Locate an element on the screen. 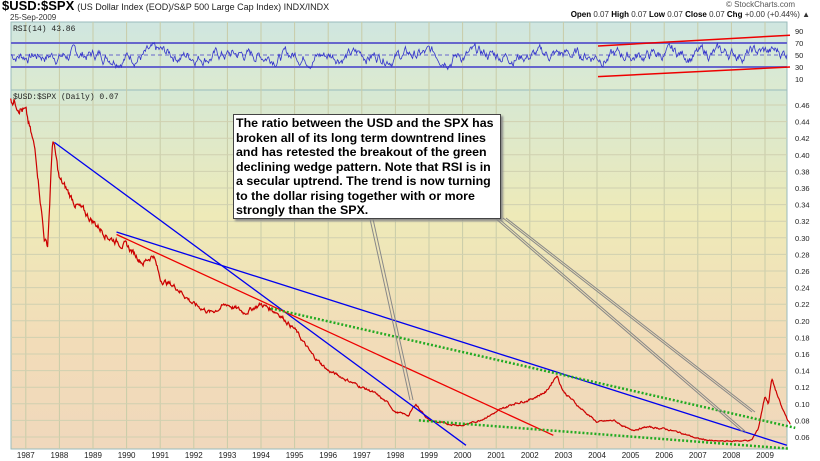 The width and height of the screenshot is (820, 461). y-tick-label: 0.44 is located at coordinates (802, 122).